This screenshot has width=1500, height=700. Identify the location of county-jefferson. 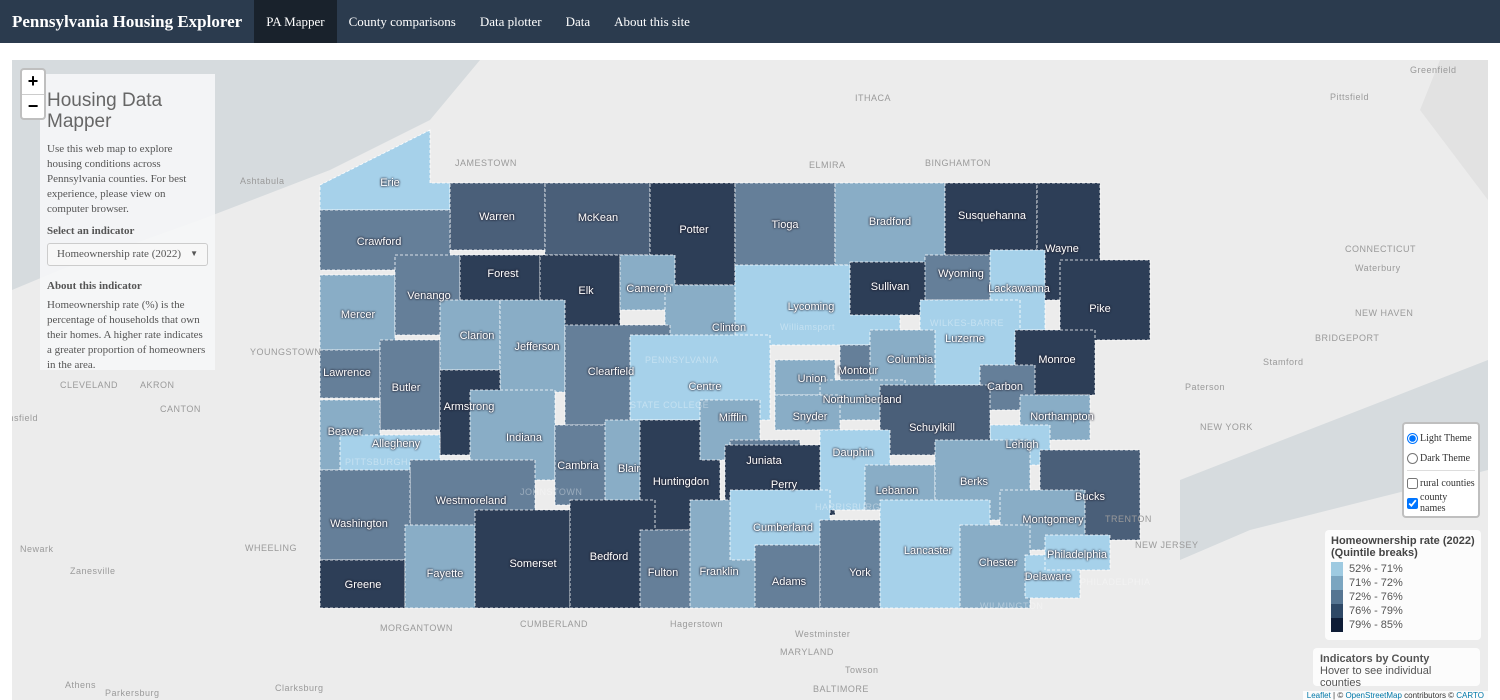
(532, 346).